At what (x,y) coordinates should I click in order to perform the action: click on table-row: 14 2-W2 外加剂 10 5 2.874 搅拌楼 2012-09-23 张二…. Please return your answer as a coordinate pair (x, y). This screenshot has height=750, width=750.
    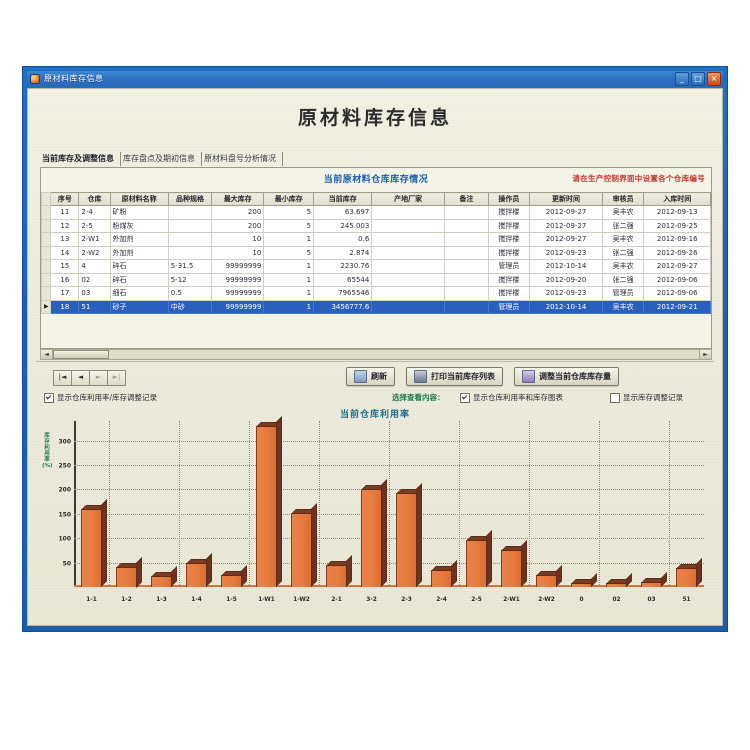
    Looking at the image, I should click on (375, 252).